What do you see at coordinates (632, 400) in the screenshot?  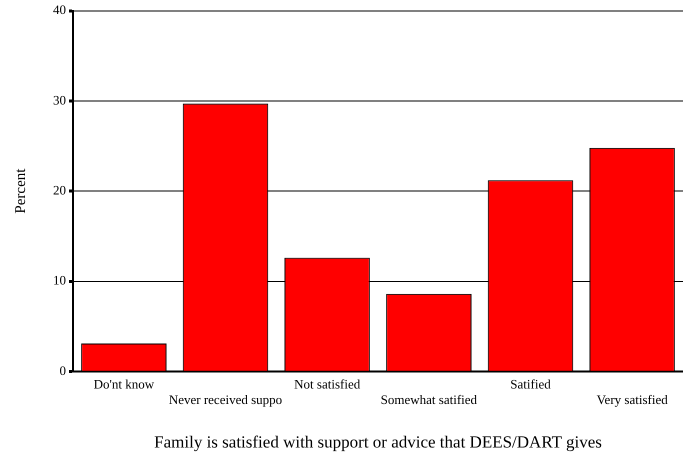 I see `x-tick-label: Very satisfied` at bounding box center [632, 400].